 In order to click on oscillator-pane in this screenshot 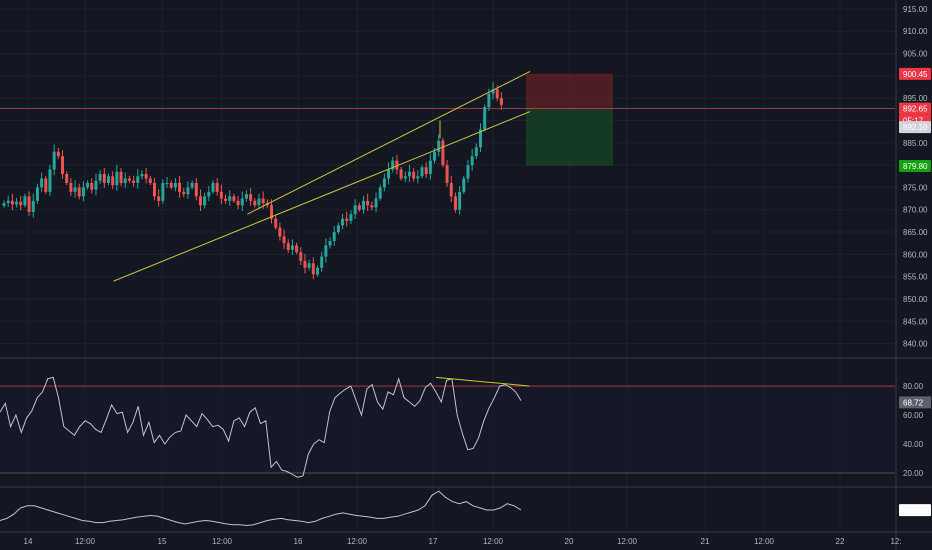, I will do `click(261, 508)`.